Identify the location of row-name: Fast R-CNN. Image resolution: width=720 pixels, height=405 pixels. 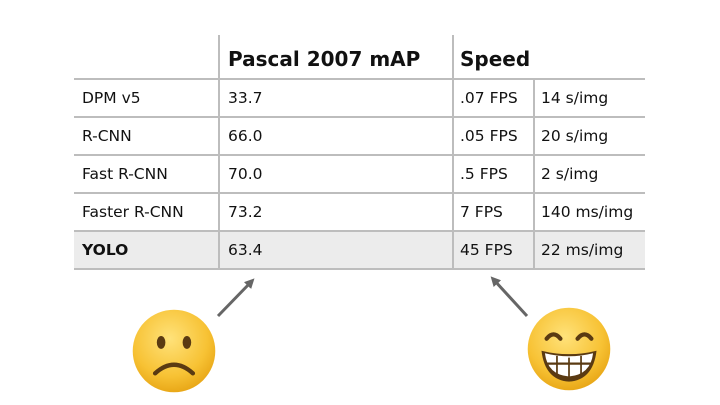
(125, 174).